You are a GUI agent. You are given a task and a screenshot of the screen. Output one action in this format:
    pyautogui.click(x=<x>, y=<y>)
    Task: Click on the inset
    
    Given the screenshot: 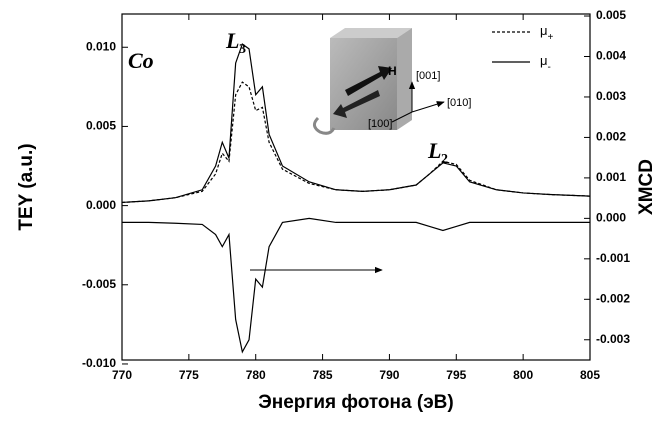 What is the action you would take?
    pyautogui.click(x=379, y=81)
    